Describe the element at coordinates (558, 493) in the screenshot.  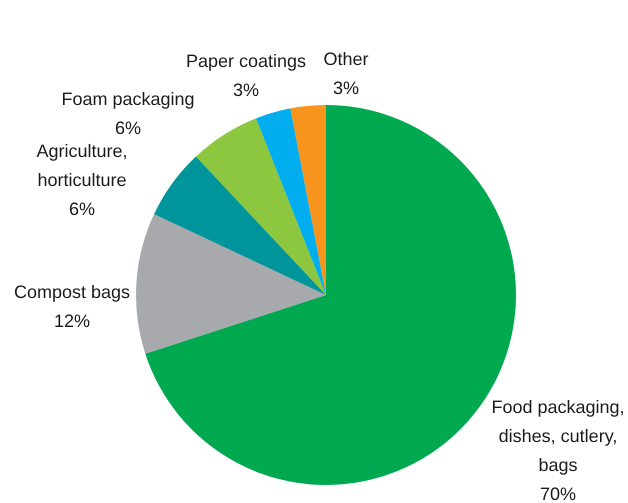
I see `data-label: 70%` at that location.